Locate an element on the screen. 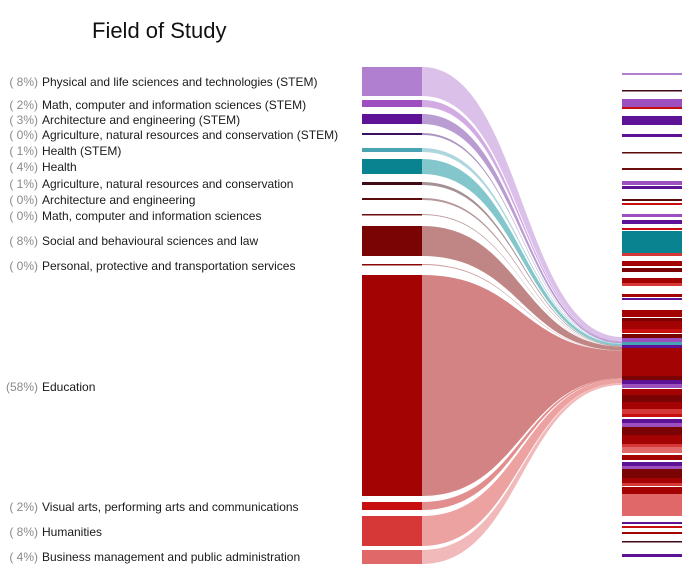  node-group is located at coordinates (392, 315).